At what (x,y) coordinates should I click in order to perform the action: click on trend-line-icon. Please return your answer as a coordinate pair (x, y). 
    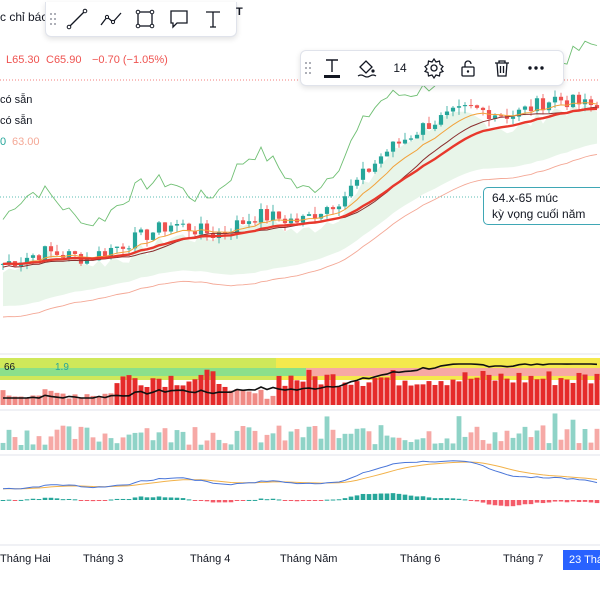
    Looking at the image, I should click on (77, 19).